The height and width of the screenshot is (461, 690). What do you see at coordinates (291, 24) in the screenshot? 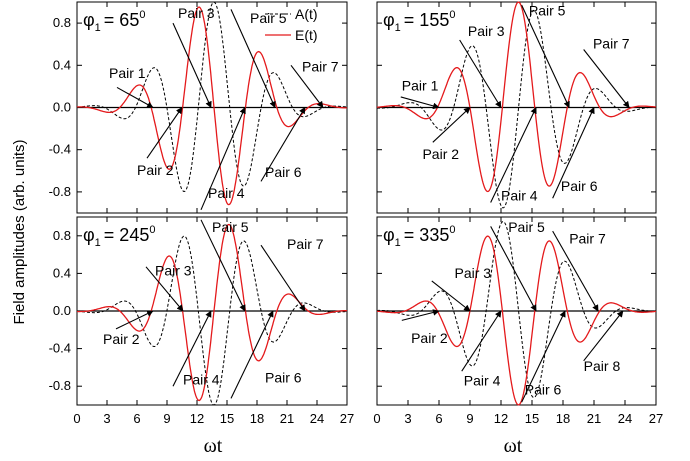
I see `legend: A(t) E(t)` at bounding box center [291, 24].